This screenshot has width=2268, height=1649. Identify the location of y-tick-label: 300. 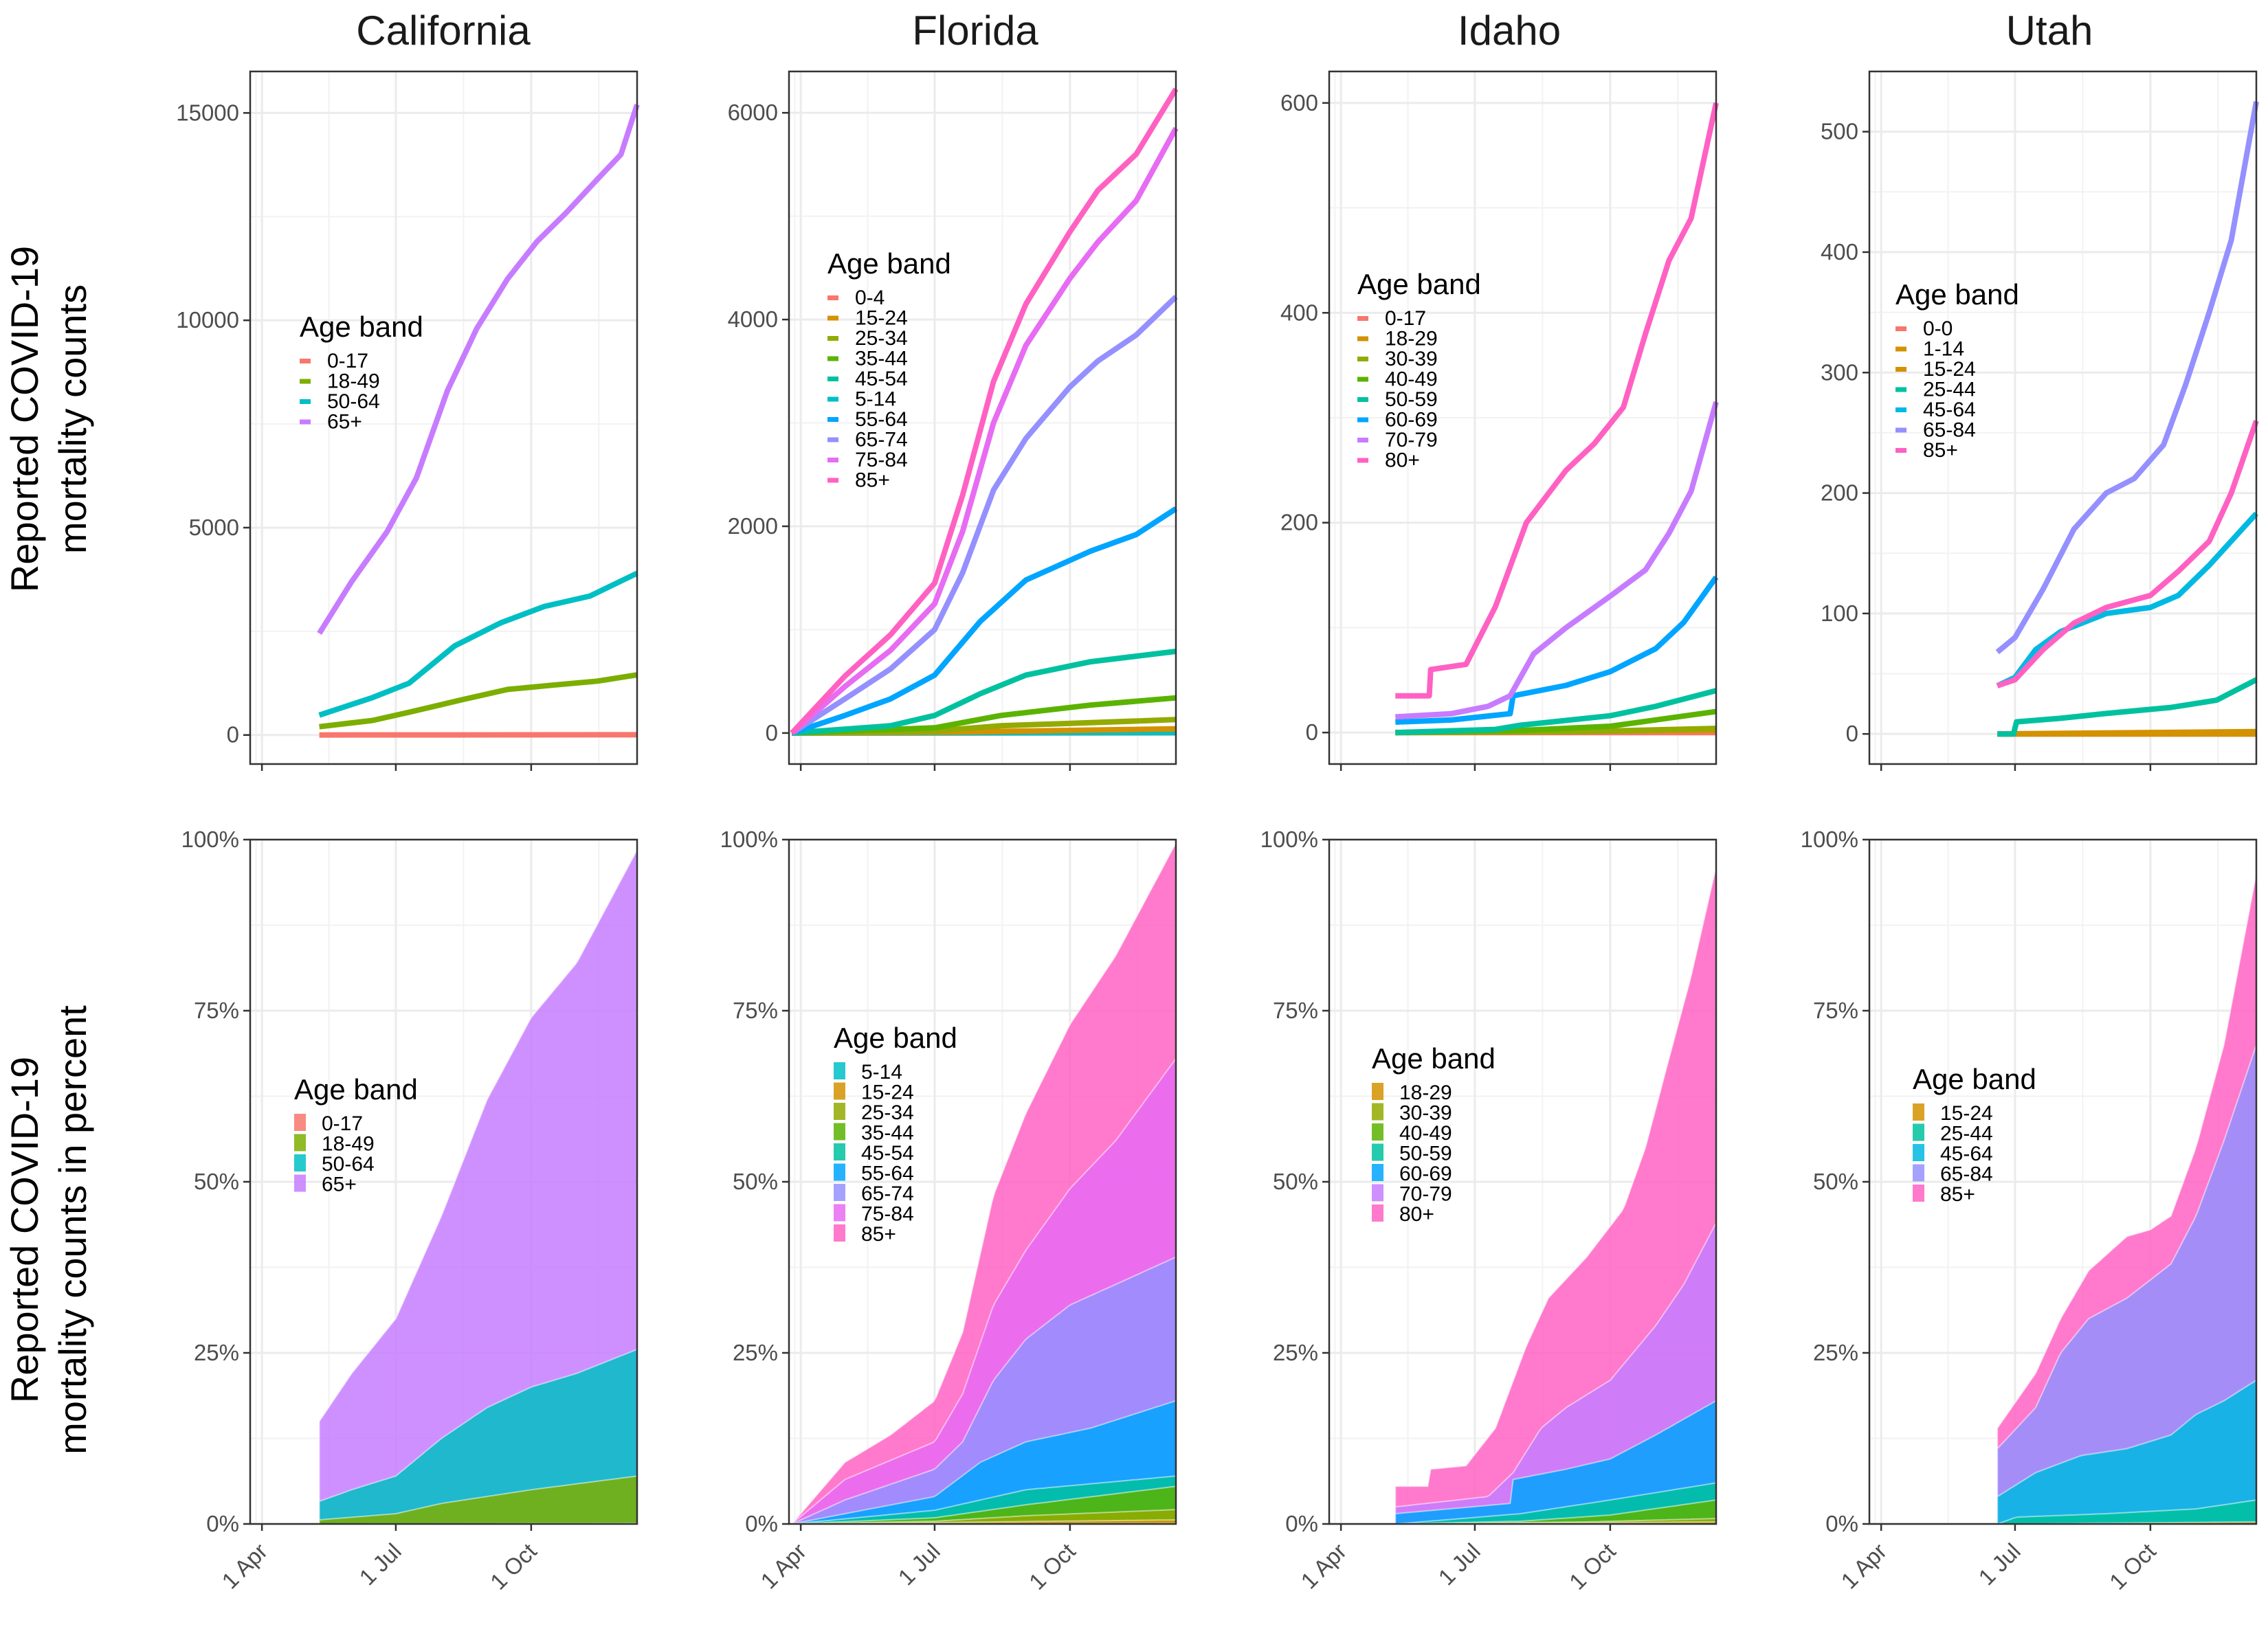
(1839, 372).